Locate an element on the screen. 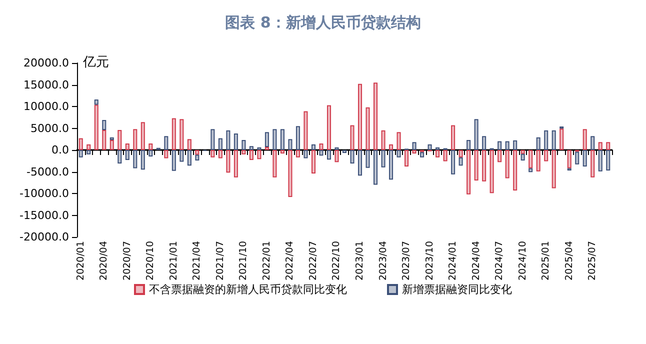  x-tick-label: 2025/07 is located at coordinates (592, 260).